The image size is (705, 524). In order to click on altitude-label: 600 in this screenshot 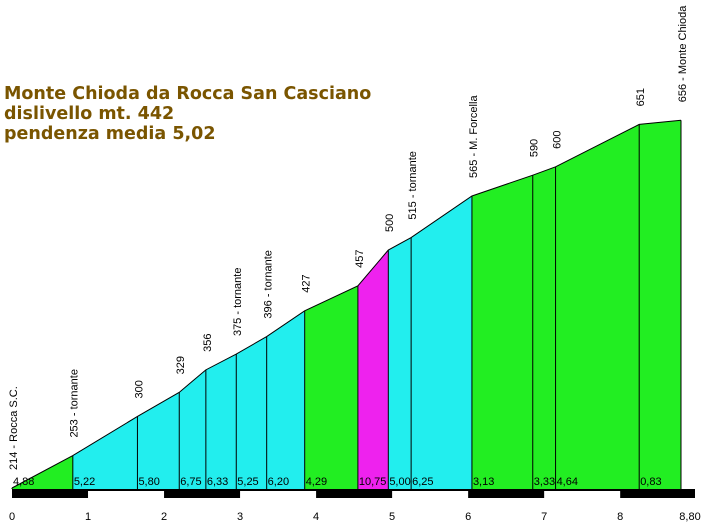, I will do `click(557, 139)`.